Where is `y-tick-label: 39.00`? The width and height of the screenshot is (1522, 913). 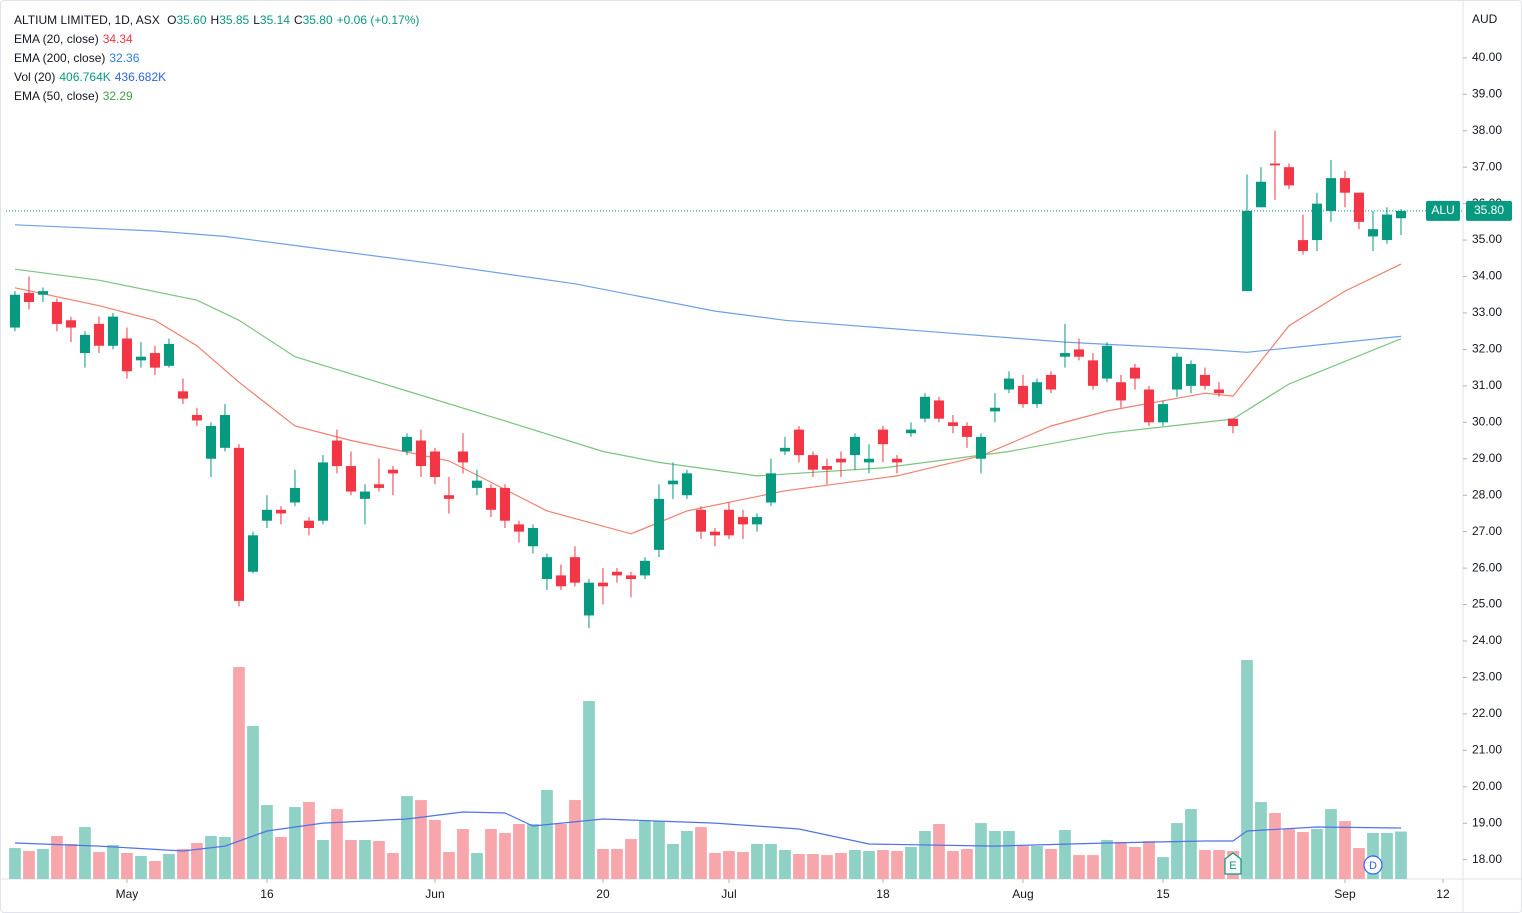 y-tick-label: 39.00 is located at coordinates (1487, 93).